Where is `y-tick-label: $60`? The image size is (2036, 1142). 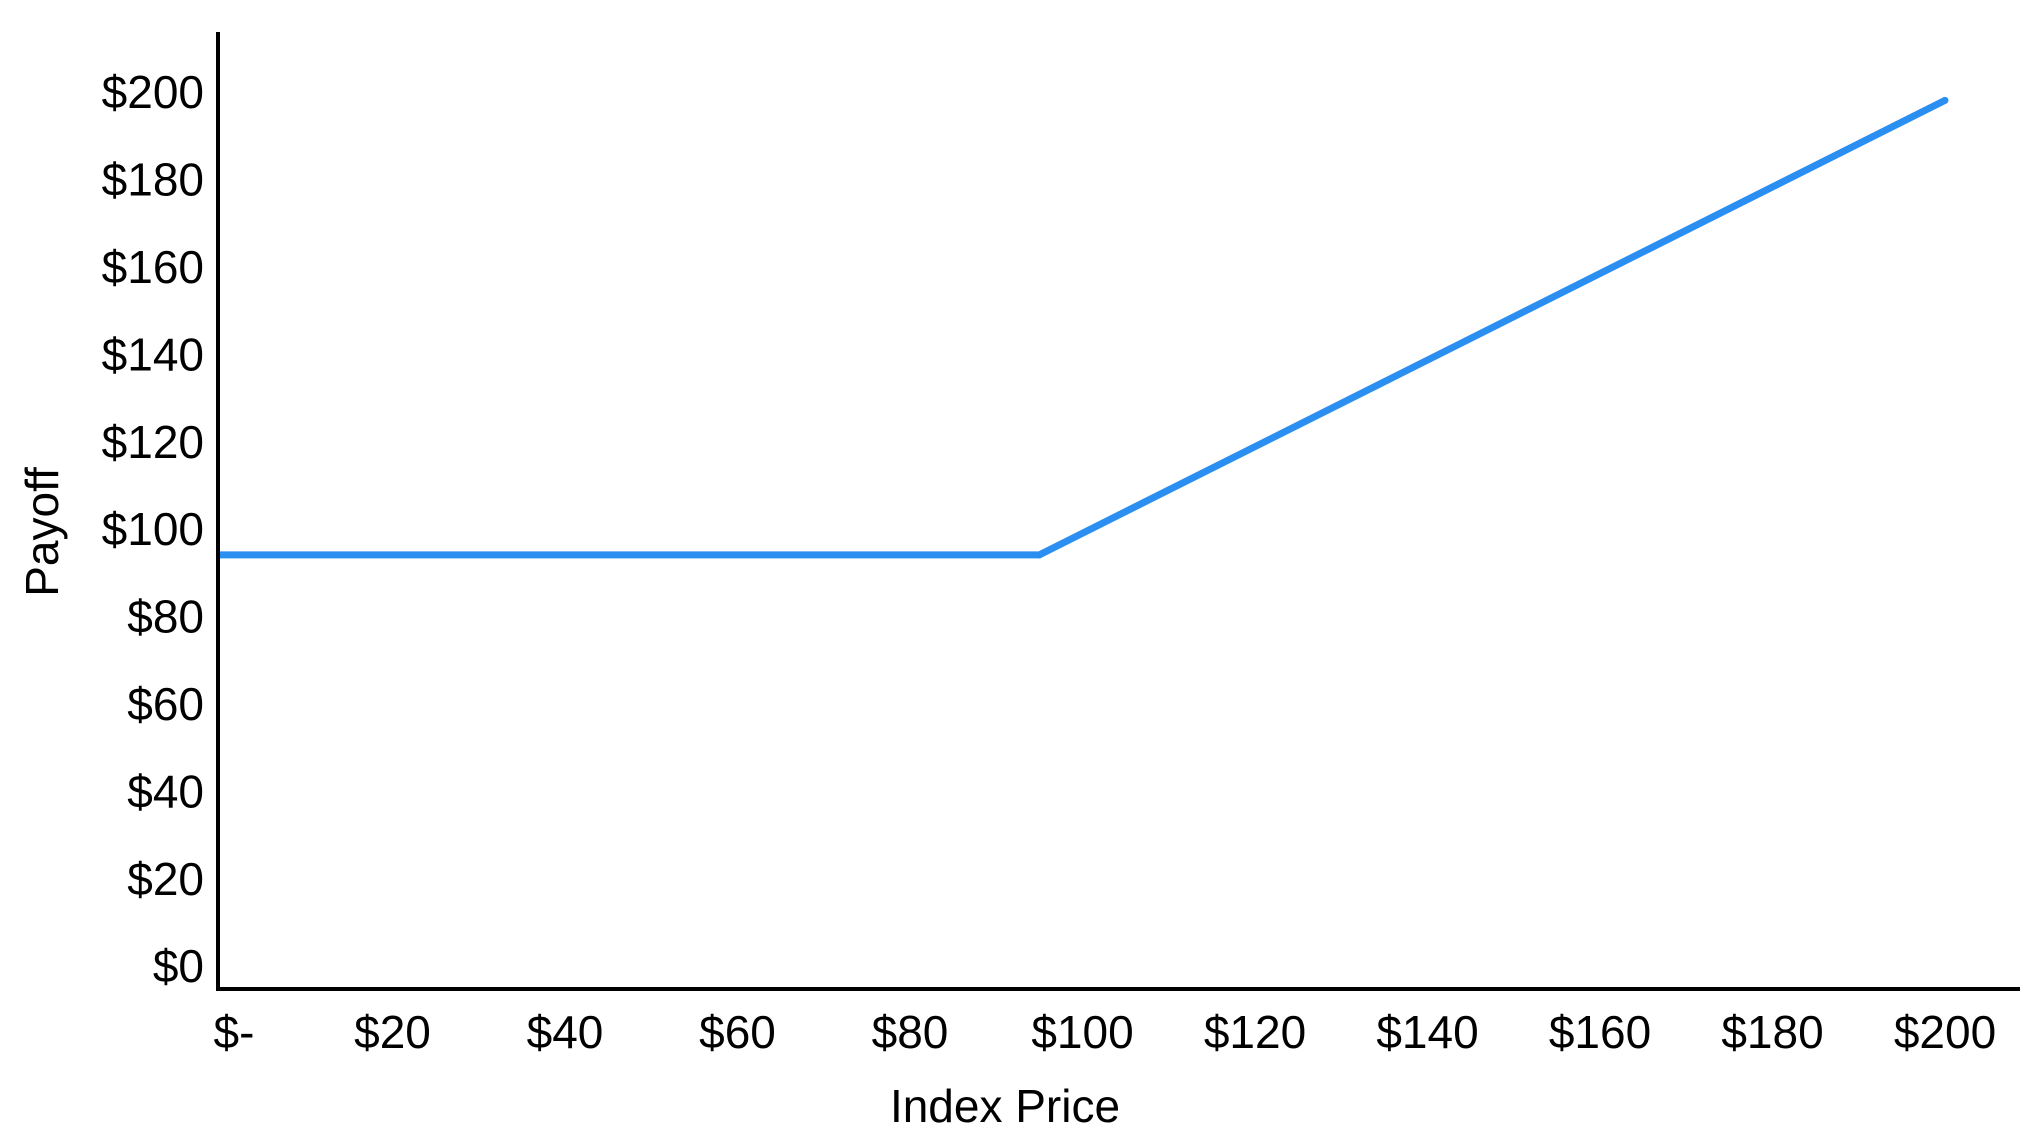 y-tick-label: $60 is located at coordinates (165, 704).